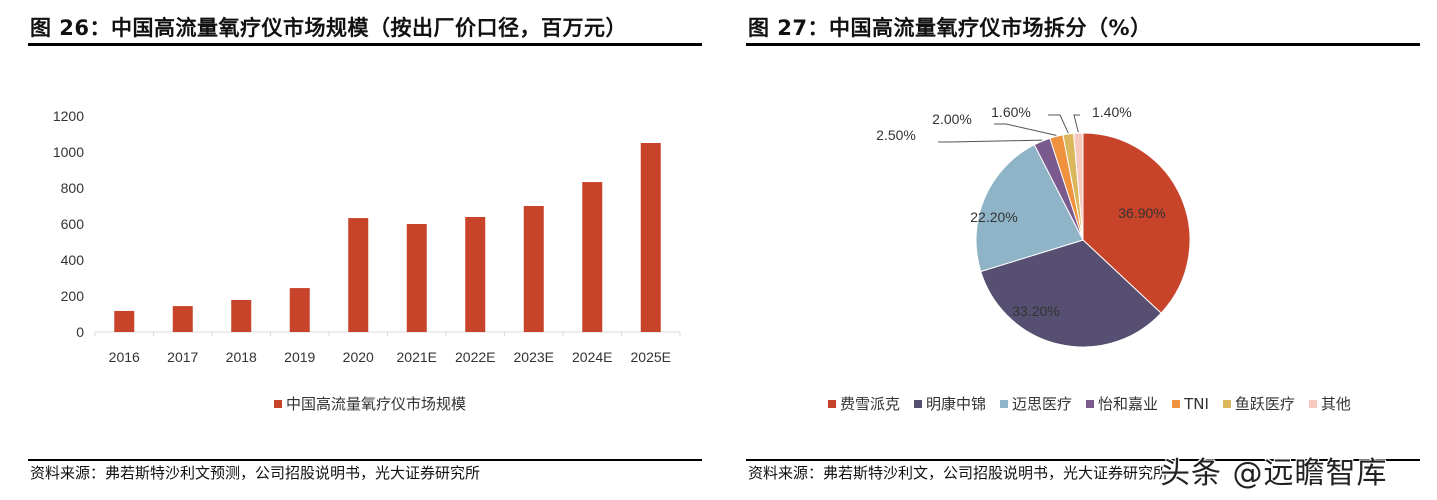 The width and height of the screenshot is (1437, 500). I want to click on bar-legend: 中国高流量氧疗仪市场规模, so click(377, 403).